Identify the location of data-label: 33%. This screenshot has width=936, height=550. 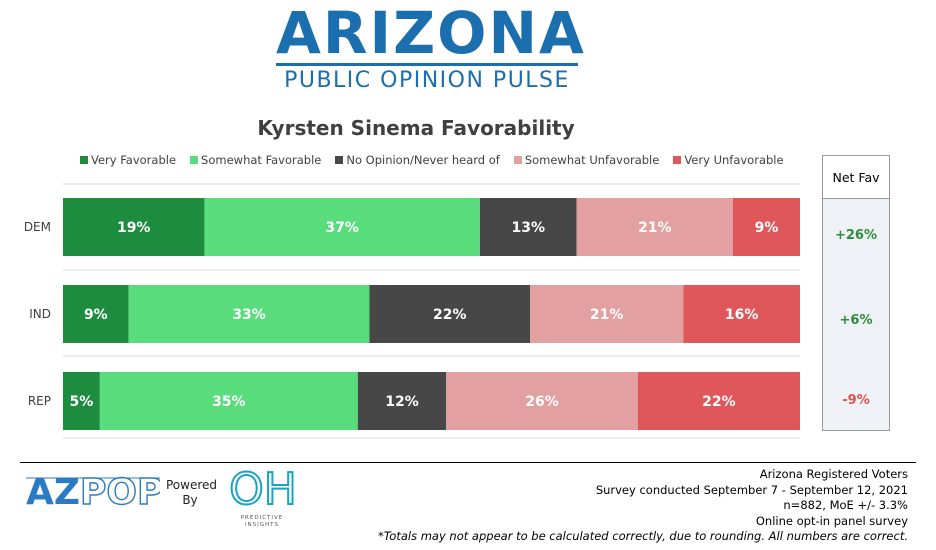
(249, 315).